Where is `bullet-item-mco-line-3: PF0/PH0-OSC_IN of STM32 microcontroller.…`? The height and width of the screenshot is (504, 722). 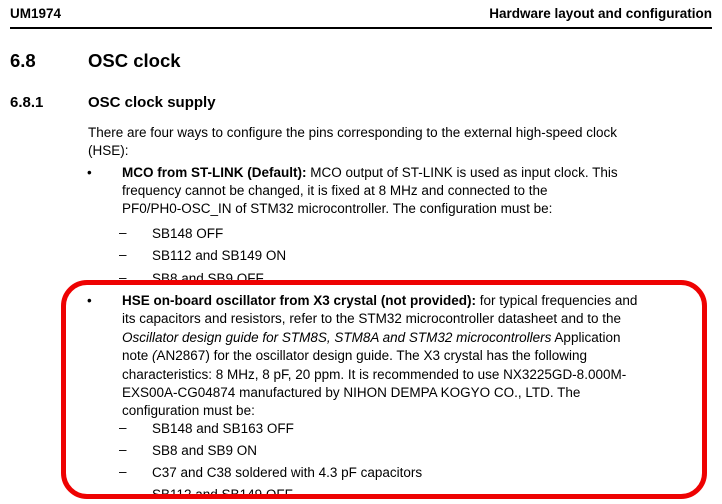 bullet-item-mco-line-3: PF0/PH0-OSC_IN of STM32 microcontroller.… is located at coordinates (337, 208).